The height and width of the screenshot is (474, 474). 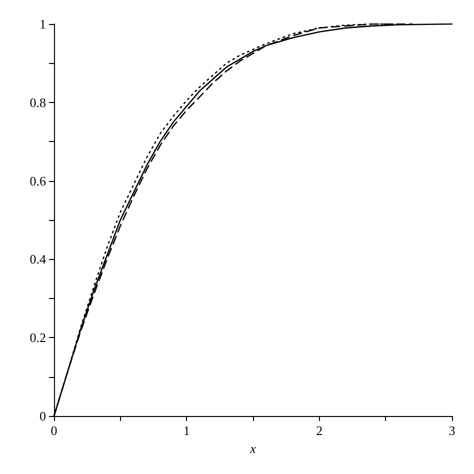 What do you see at coordinates (38, 259) in the screenshot?
I see `y-tick-label: 0.4` at bounding box center [38, 259].